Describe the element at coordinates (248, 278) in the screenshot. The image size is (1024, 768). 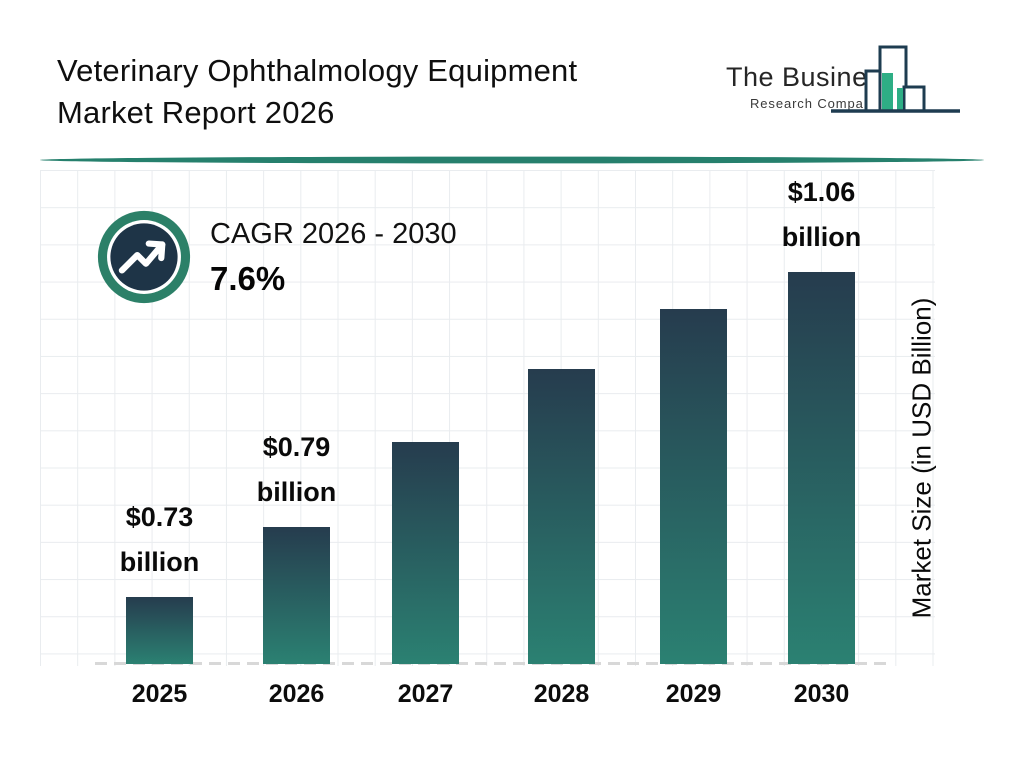
I see `cagr-value: 7.6%` at that location.